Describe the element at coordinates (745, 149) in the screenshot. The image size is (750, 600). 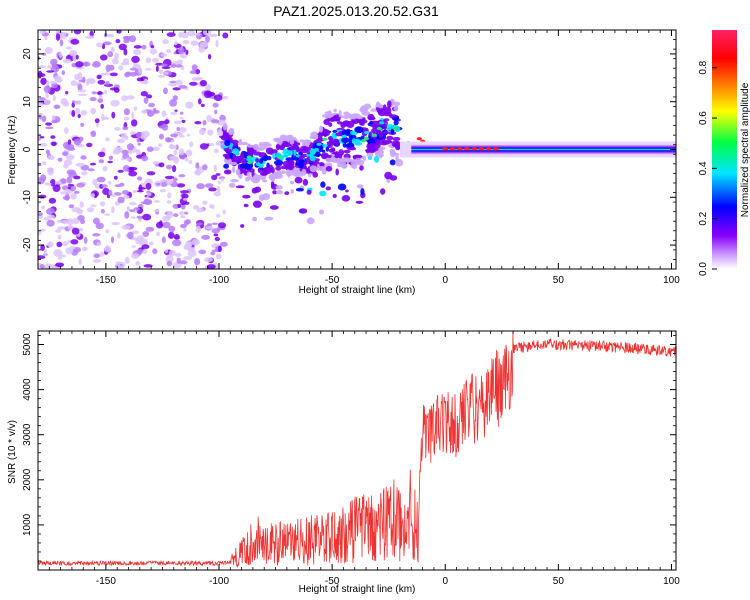
I see `colorbar-label: Normalized spectral amplitude` at that location.